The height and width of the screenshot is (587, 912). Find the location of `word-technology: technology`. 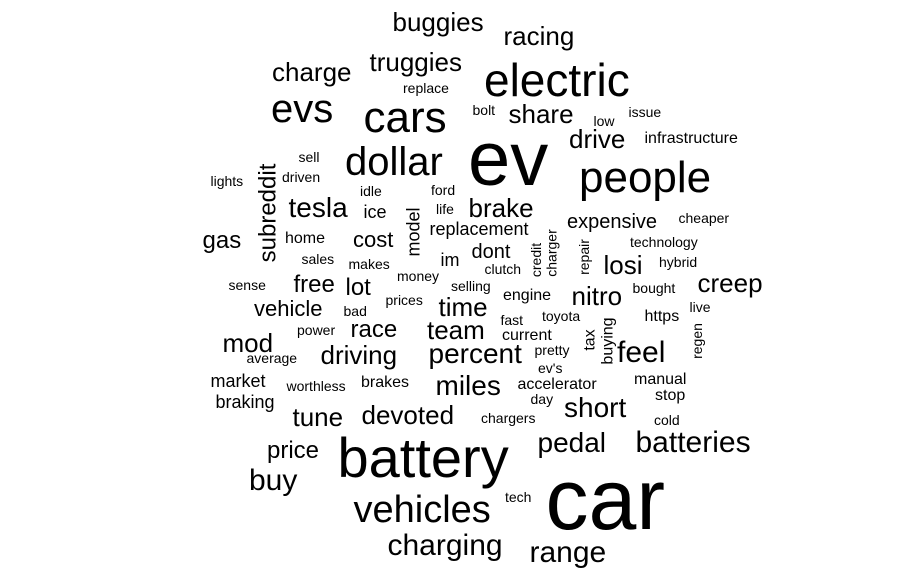

word-technology: technology is located at coordinates (664, 242).